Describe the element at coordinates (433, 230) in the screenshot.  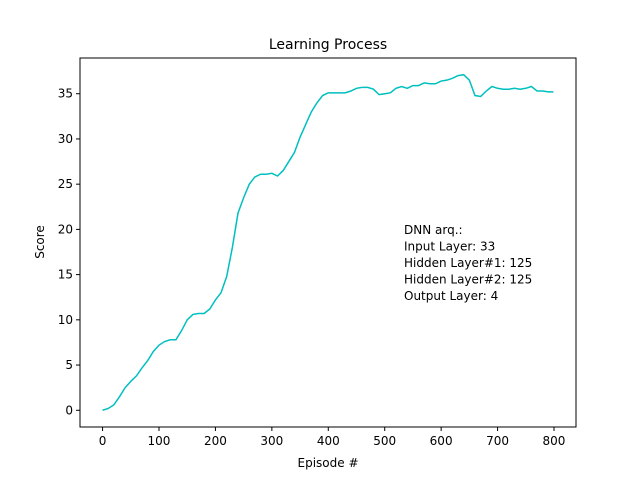
I see `annotation: DNN arq.:` at that location.